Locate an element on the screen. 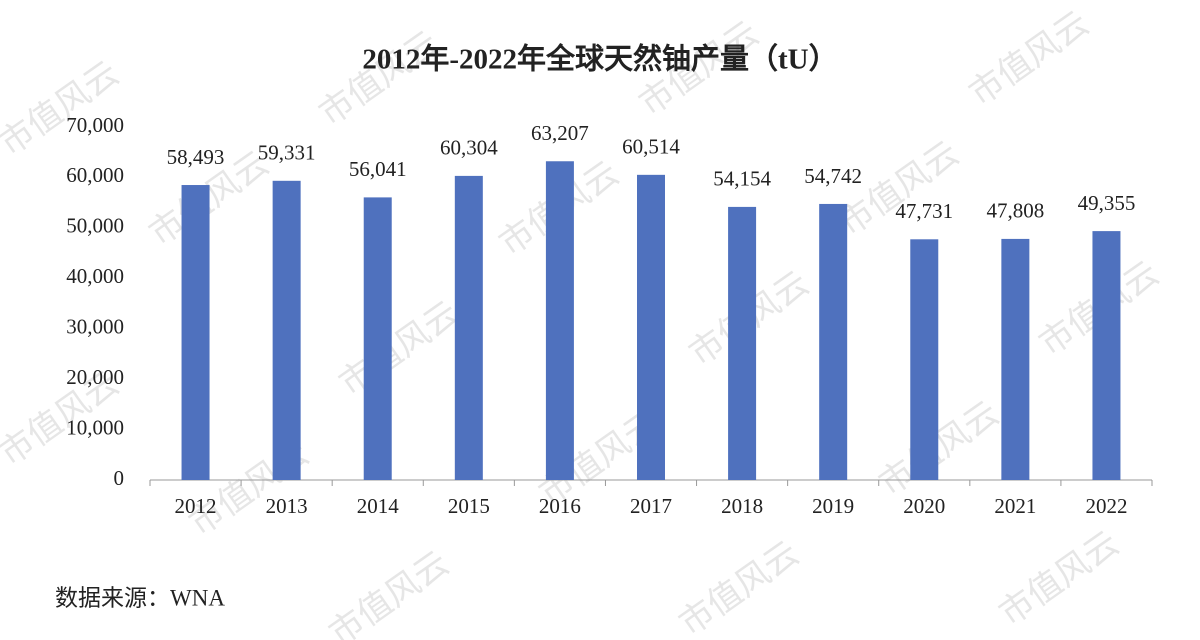 The width and height of the screenshot is (1200, 640). data-label: 54,742 is located at coordinates (833, 176).